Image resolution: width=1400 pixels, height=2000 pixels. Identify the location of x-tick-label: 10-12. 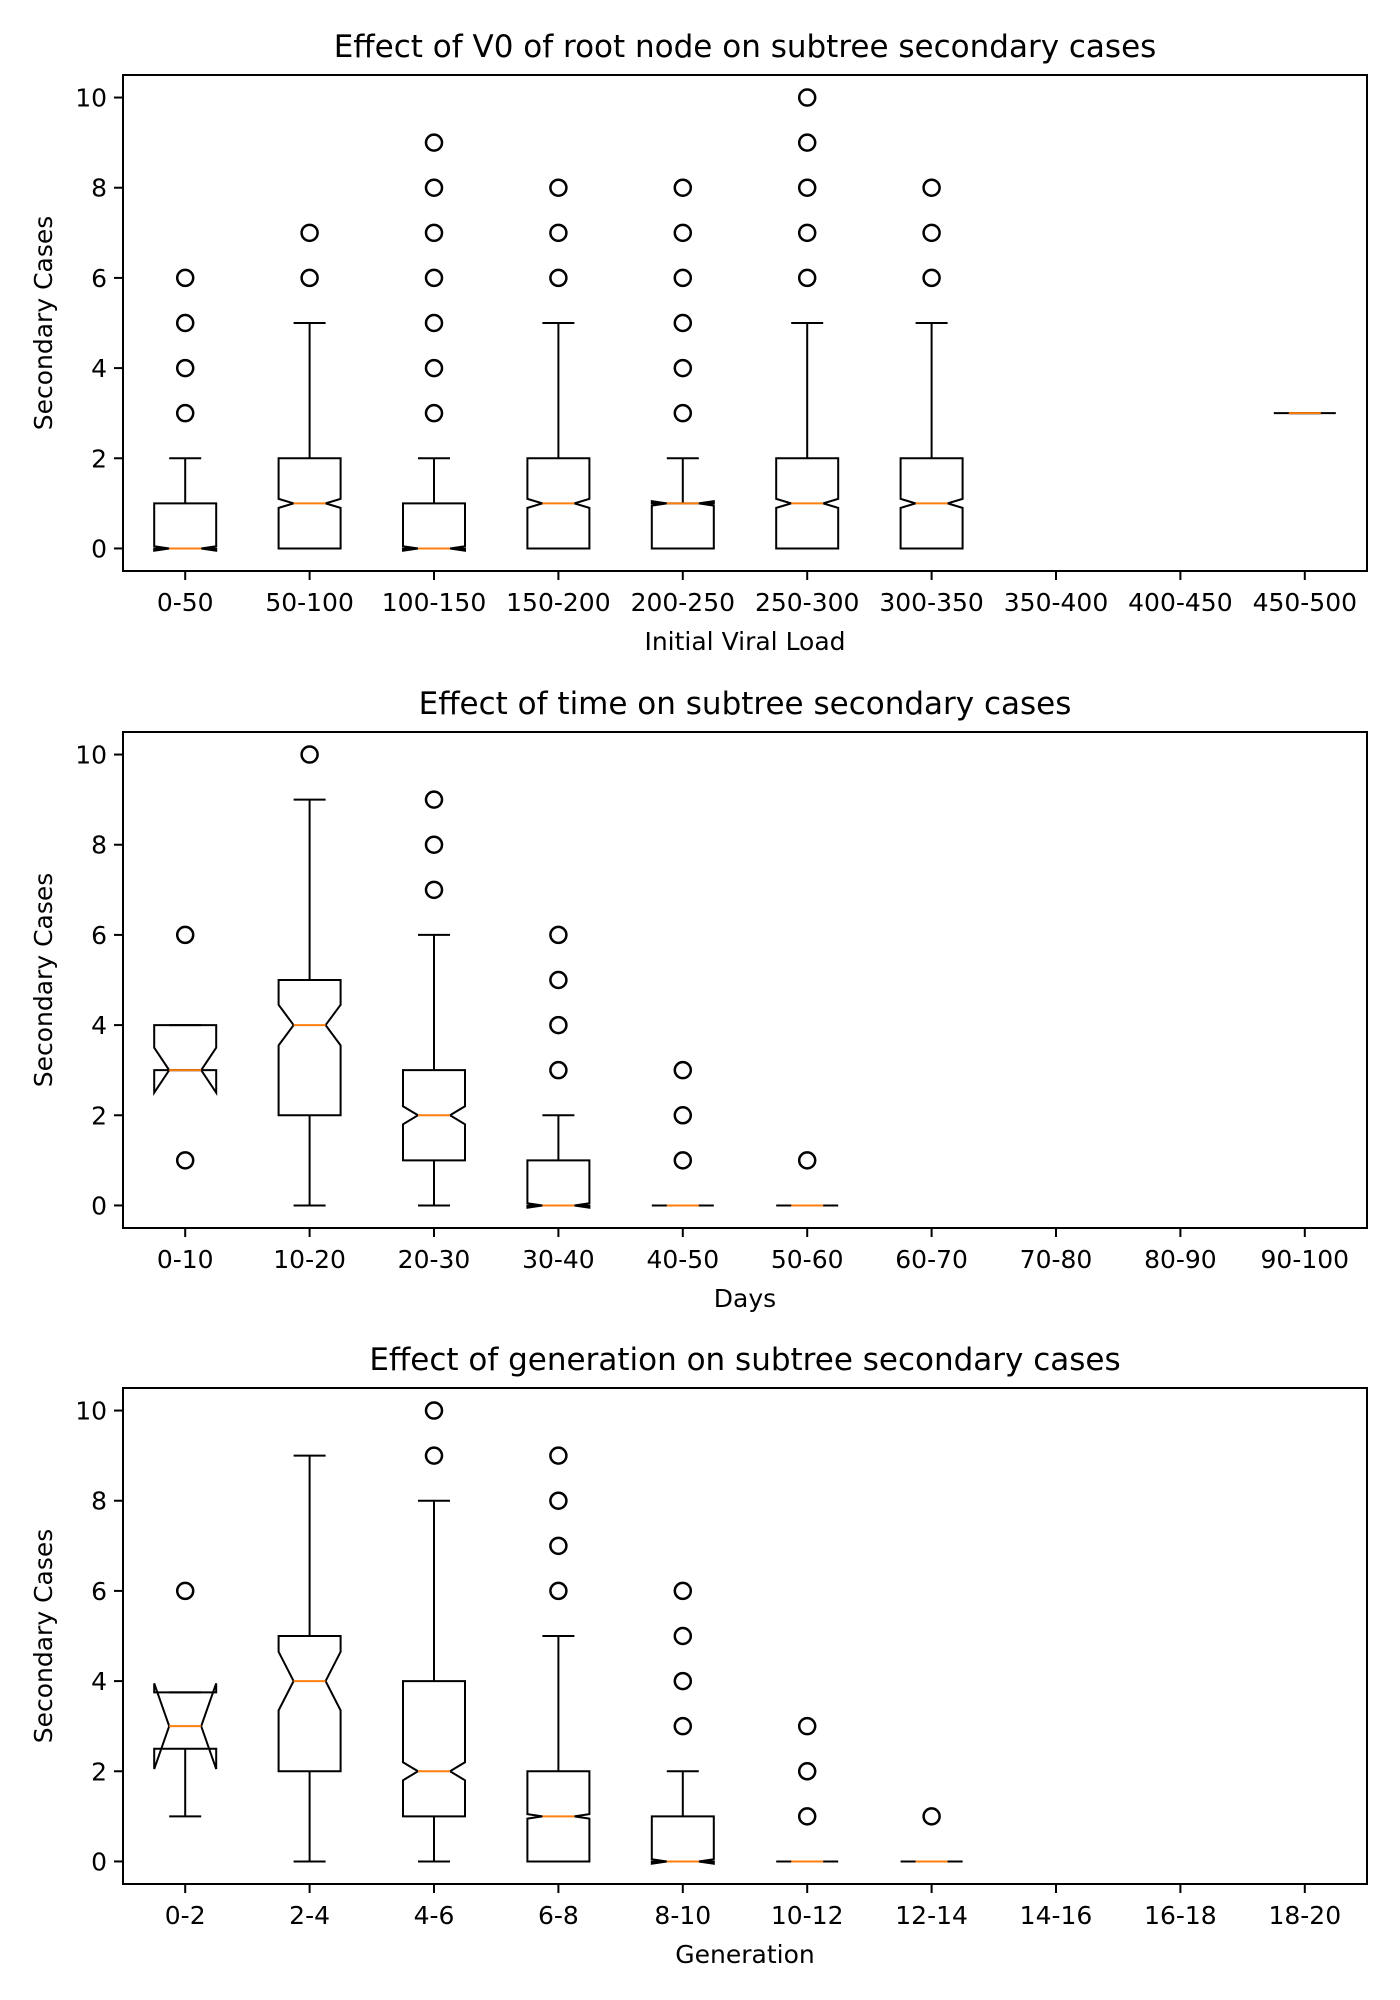
(807, 1915).